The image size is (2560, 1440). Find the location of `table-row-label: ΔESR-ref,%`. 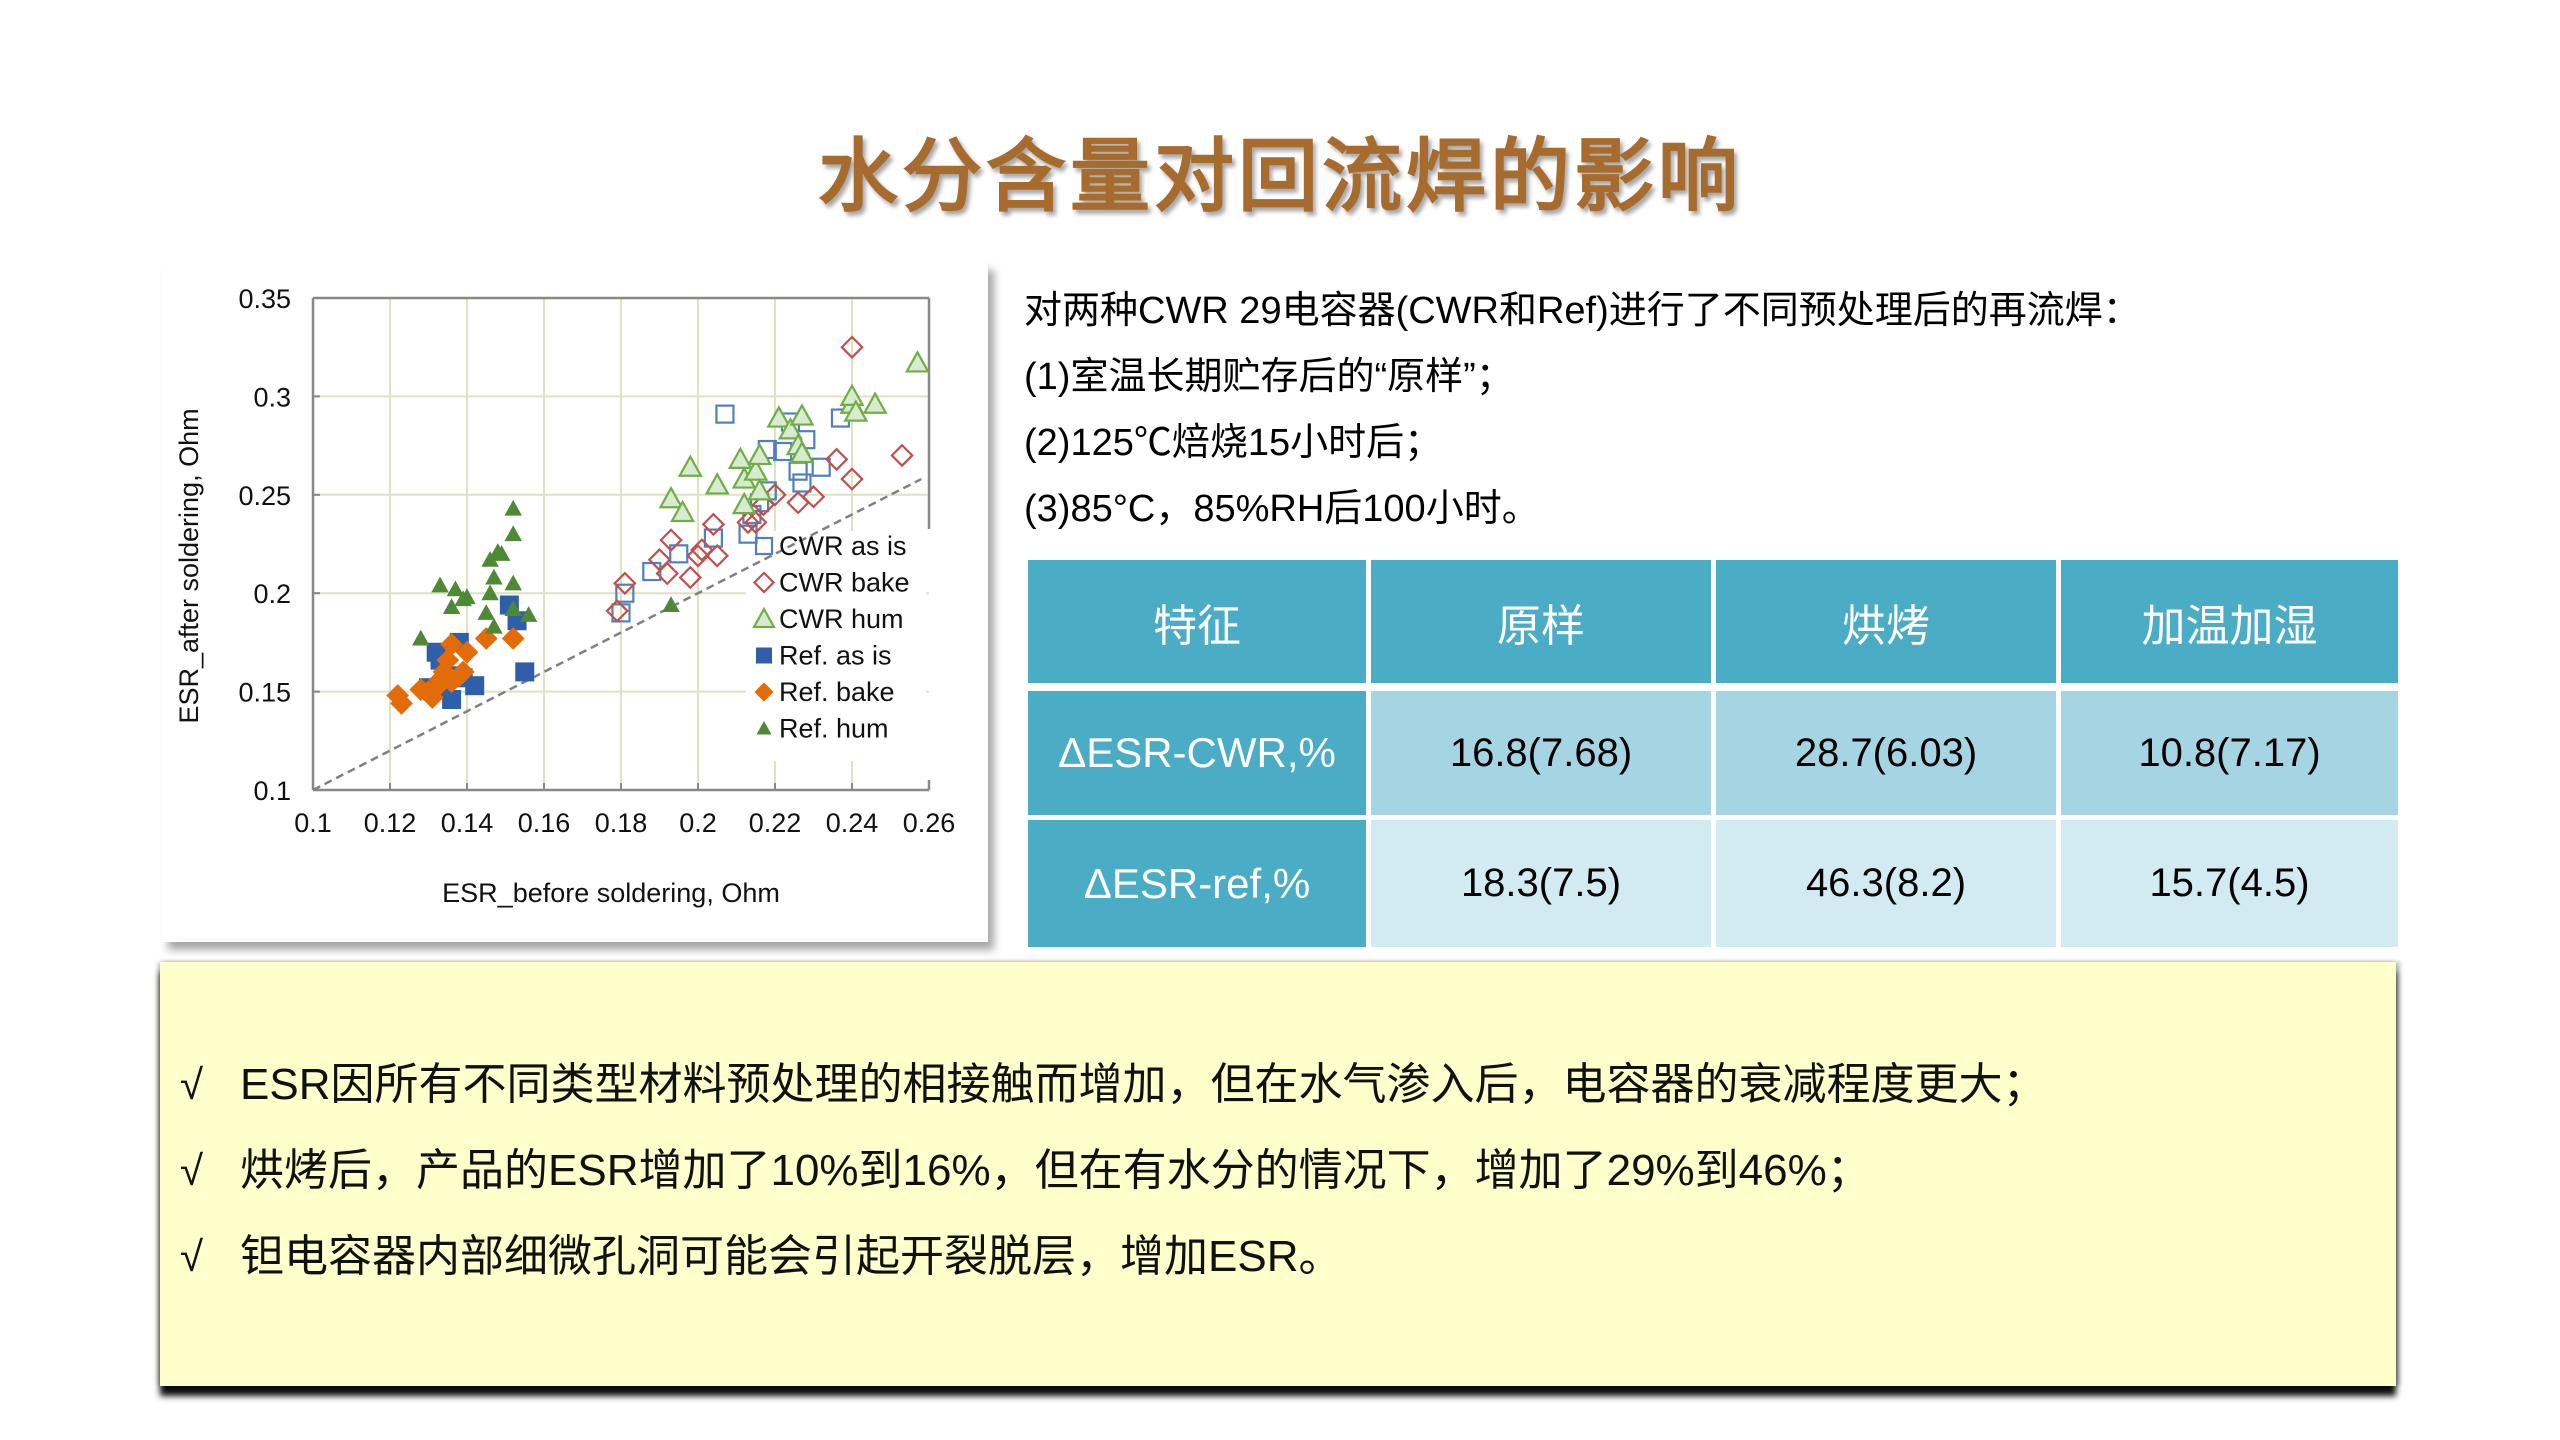

table-row-label: ΔESR-ref,% is located at coordinates (1199, 883).